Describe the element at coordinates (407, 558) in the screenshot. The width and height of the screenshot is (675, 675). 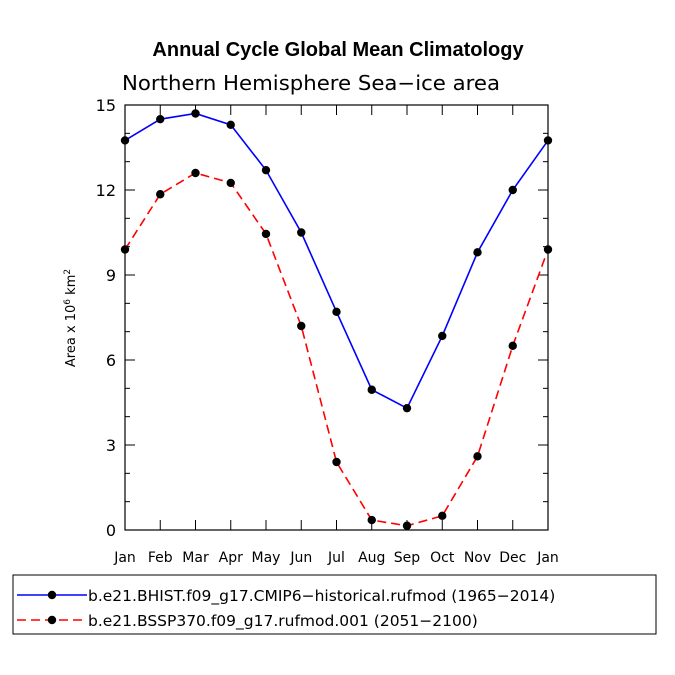
I see `x-tick-label: Sep` at that location.